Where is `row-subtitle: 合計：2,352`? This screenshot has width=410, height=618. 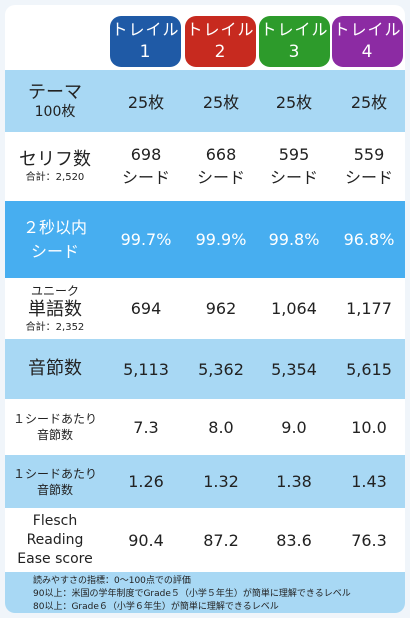
row-subtitle: 合計：2,352 is located at coordinates (55, 327).